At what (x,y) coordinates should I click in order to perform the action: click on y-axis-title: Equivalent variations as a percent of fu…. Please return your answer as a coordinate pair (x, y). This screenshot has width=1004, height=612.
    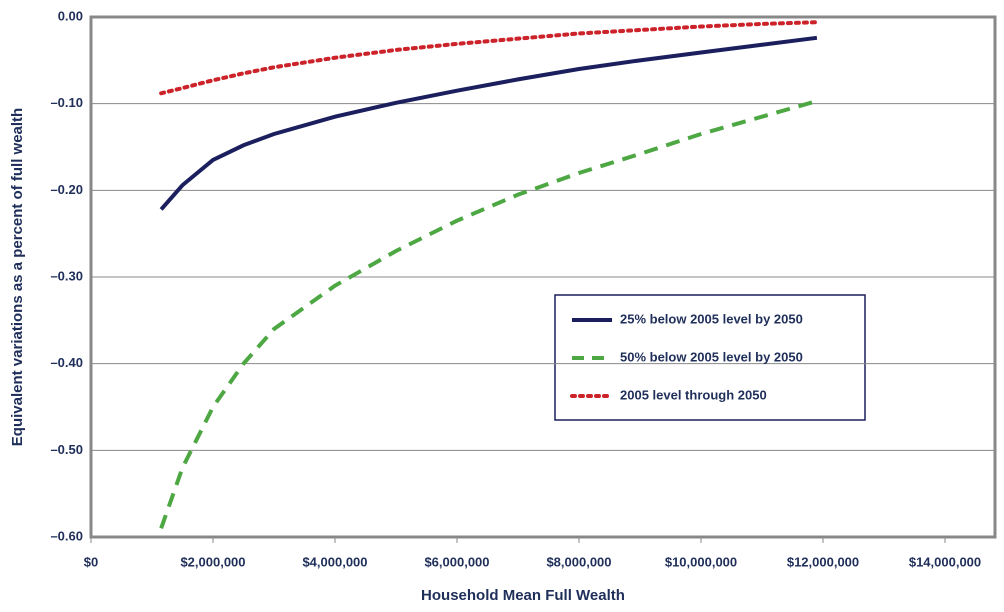
    Looking at the image, I should click on (17, 277).